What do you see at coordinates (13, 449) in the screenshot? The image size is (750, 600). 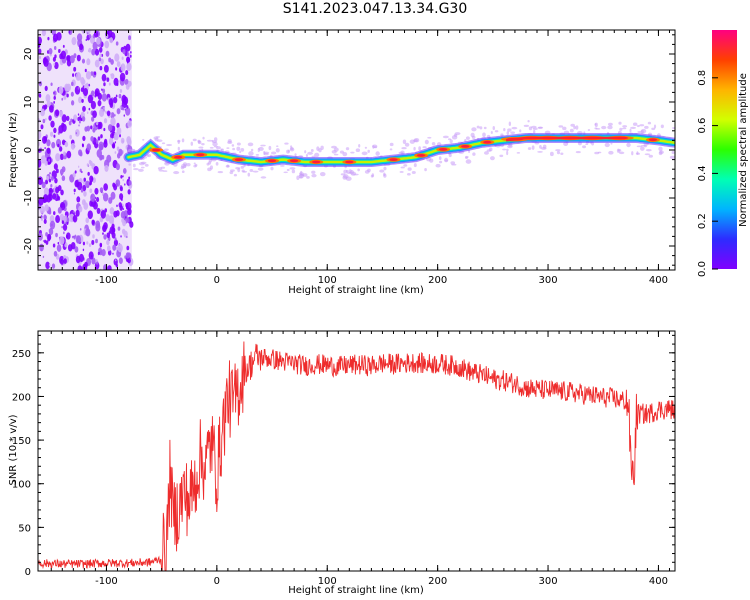 I see `snr-y-label: SNR (10 * v/v)` at bounding box center [13, 449].